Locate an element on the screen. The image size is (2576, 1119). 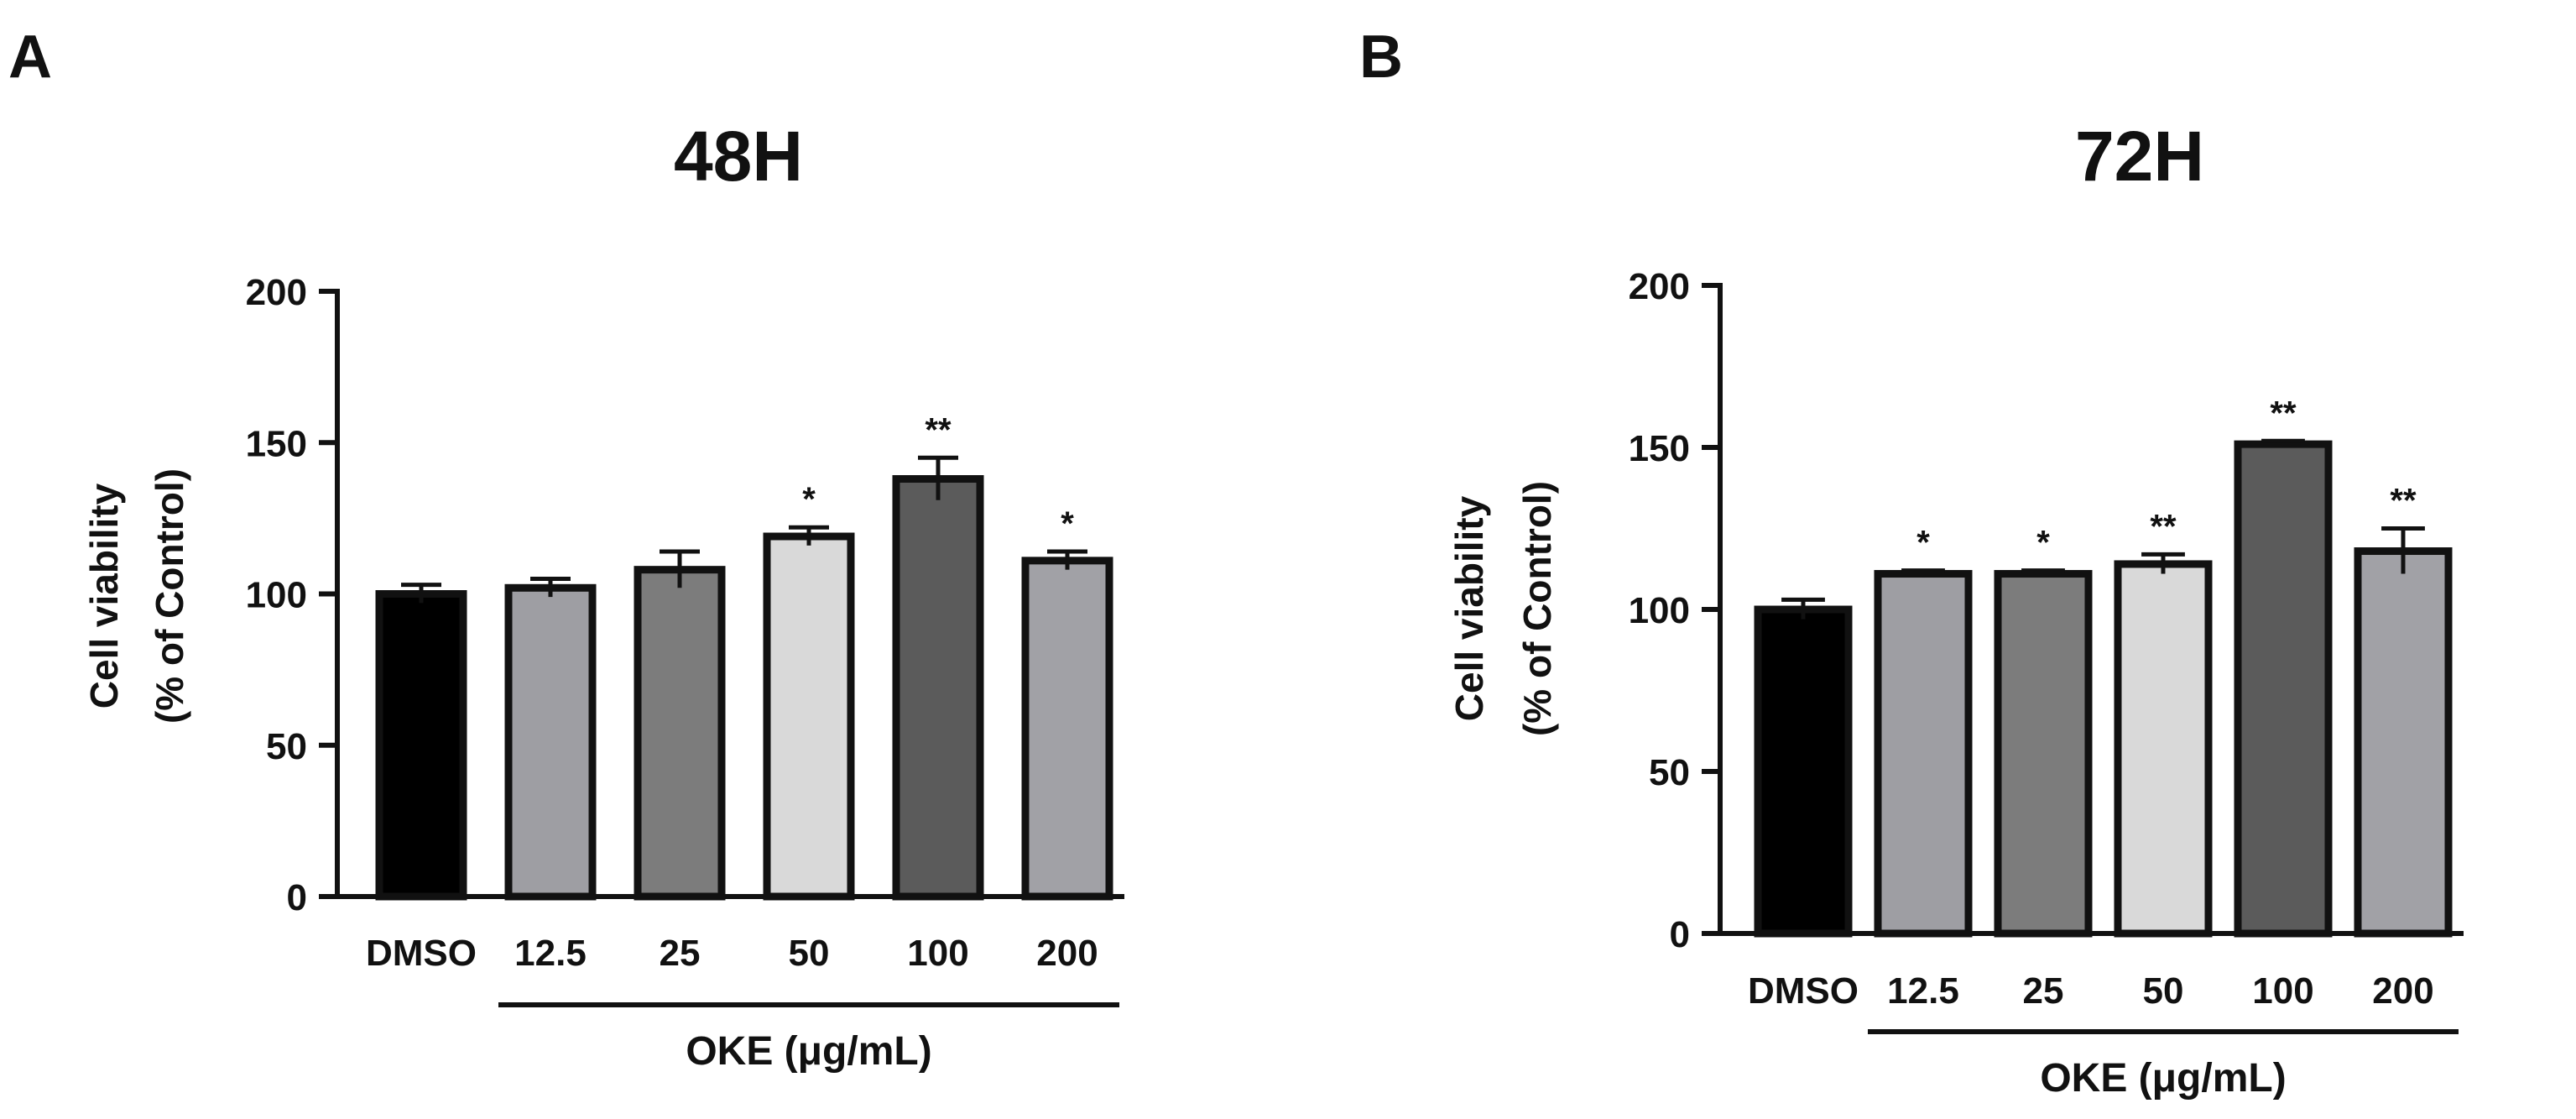
panel-letter: B is located at coordinates (1381, 57).